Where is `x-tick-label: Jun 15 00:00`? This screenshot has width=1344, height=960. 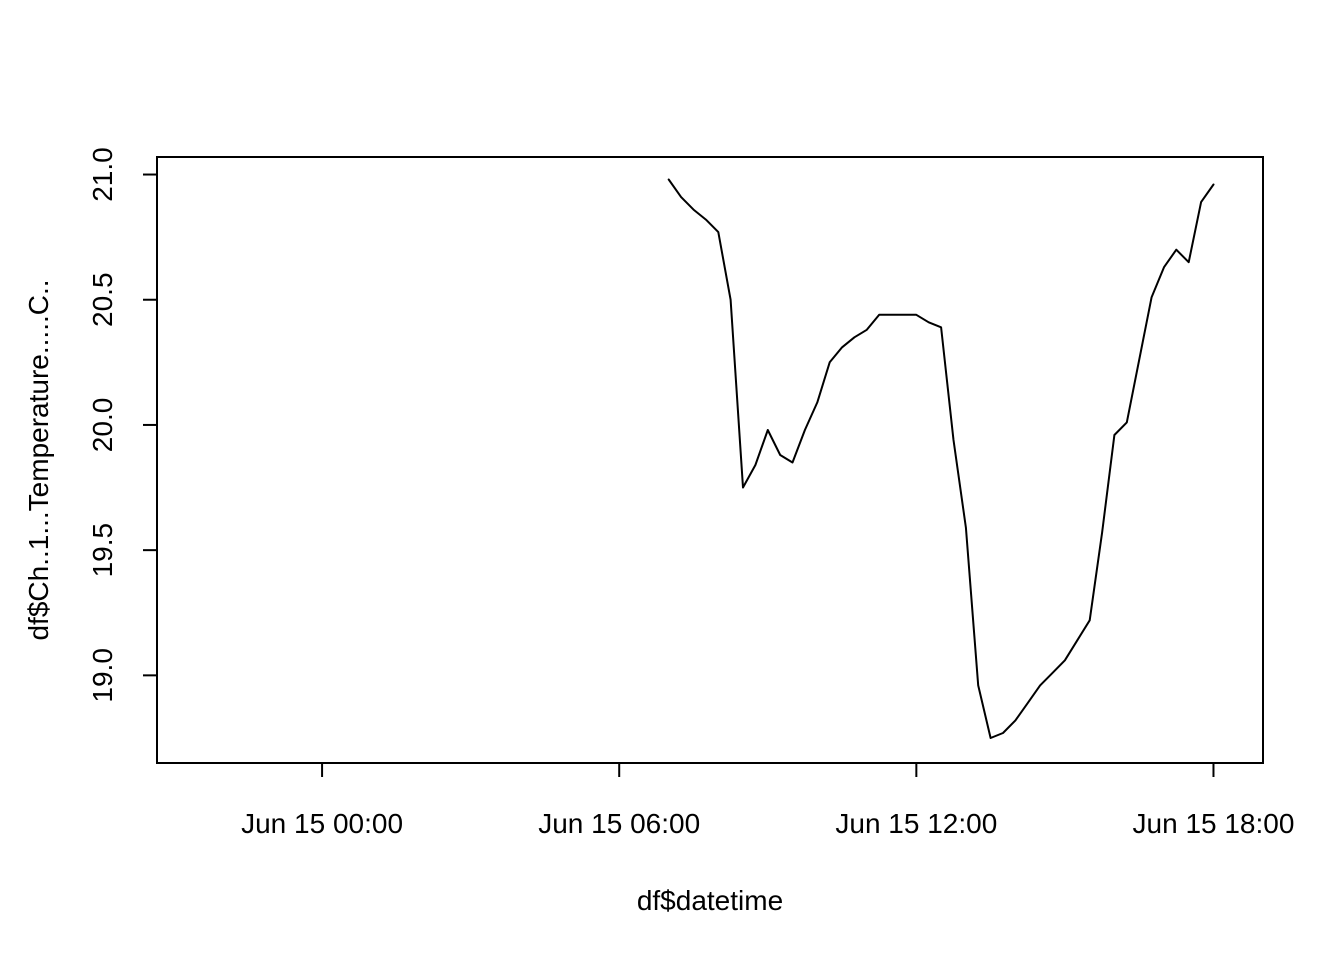
x-tick-label: Jun 15 00:00 is located at coordinates (322, 823).